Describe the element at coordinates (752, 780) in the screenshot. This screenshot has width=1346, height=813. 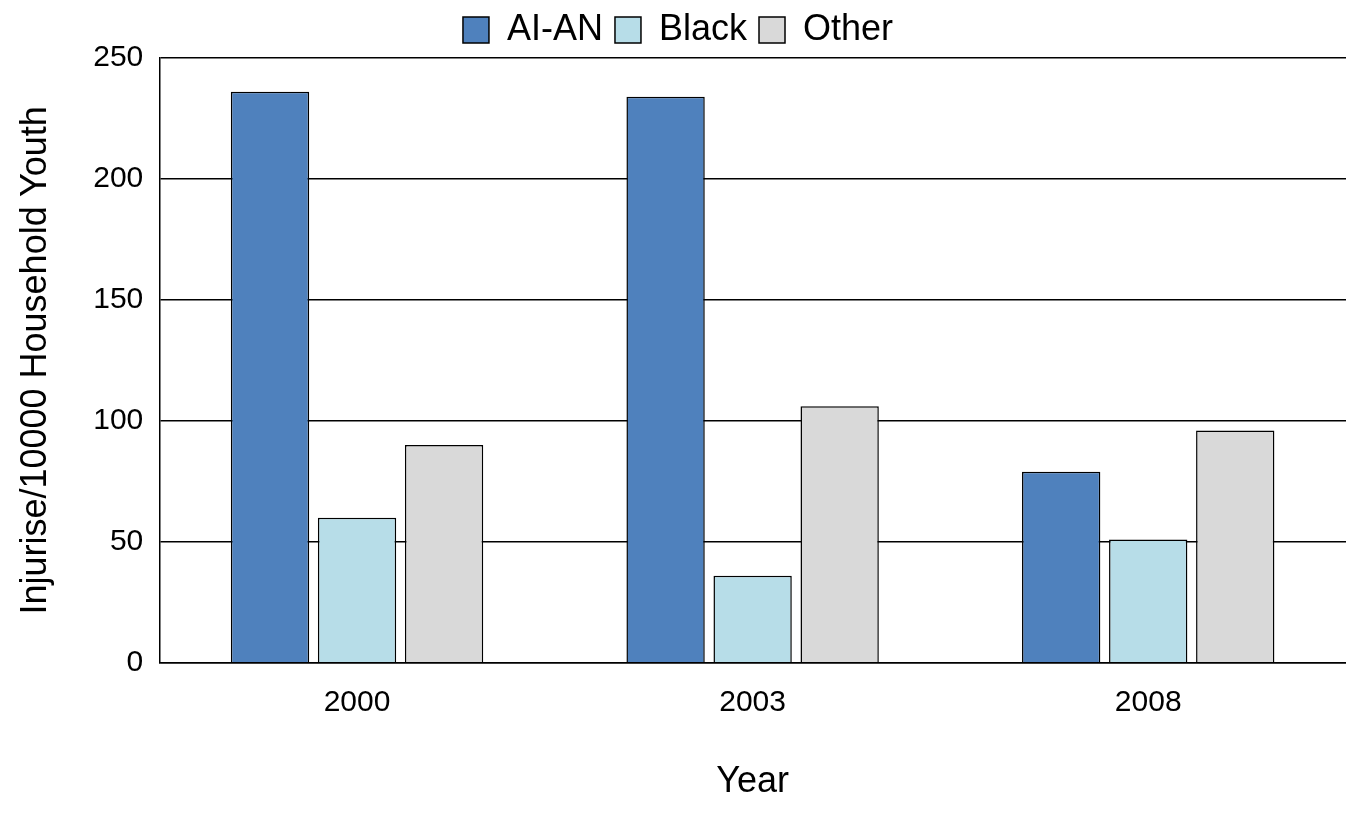
I see `x-axis-title: Year` at that location.